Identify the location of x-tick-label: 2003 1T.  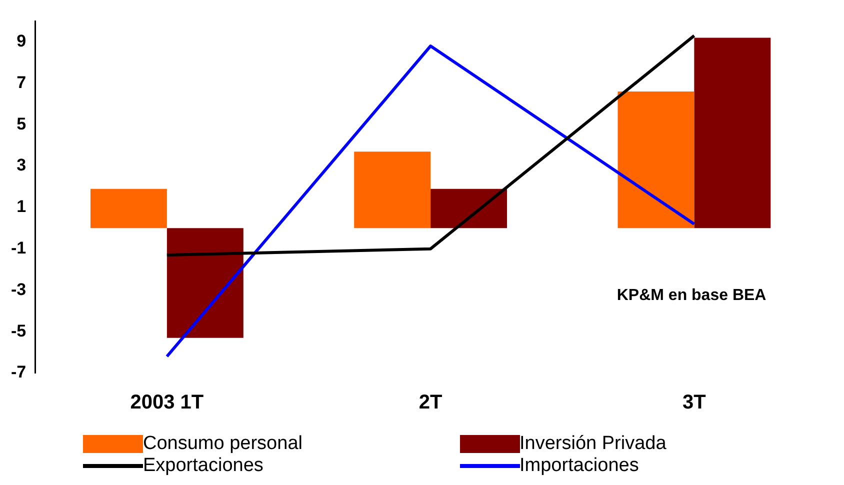
(167, 403).